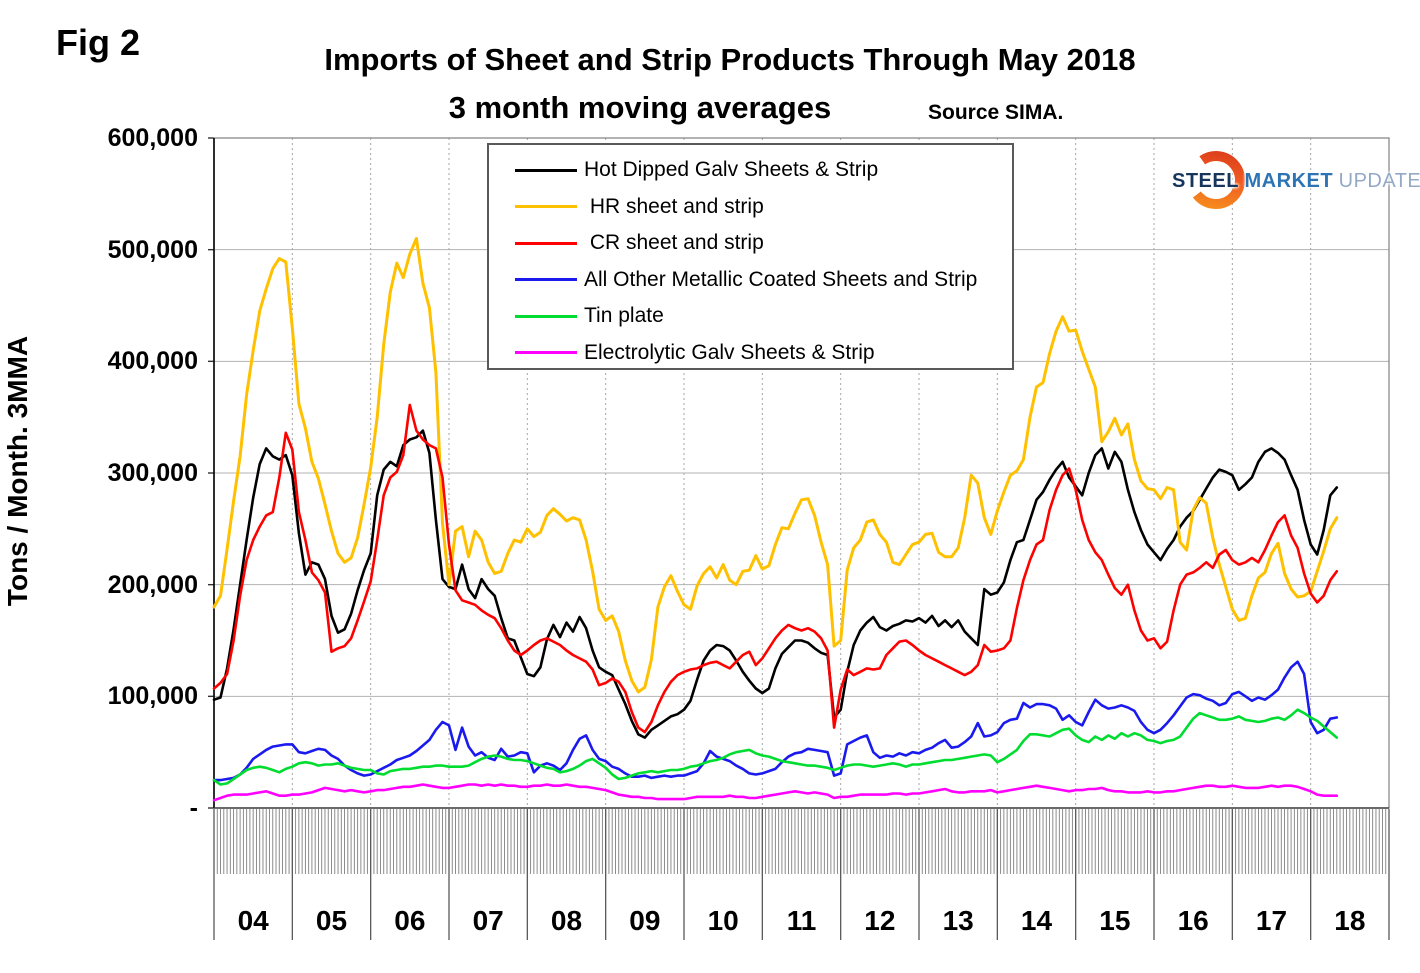  What do you see at coordinates (152, 361) in the screenshot?
I see `y-tick-label: 400,000` at bounding box center [152, 361].